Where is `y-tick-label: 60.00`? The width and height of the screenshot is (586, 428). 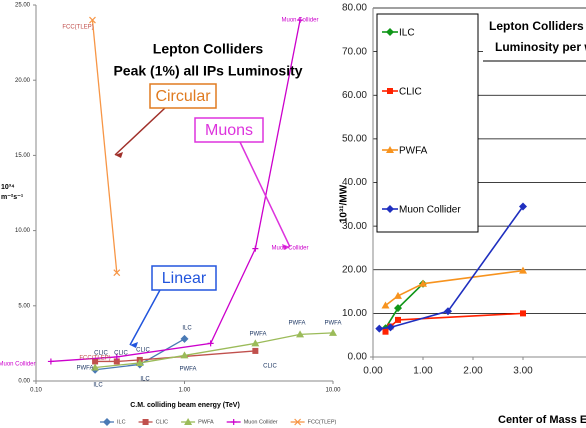 y-tick-label: 60.00 is located at coordinates (354, 95).